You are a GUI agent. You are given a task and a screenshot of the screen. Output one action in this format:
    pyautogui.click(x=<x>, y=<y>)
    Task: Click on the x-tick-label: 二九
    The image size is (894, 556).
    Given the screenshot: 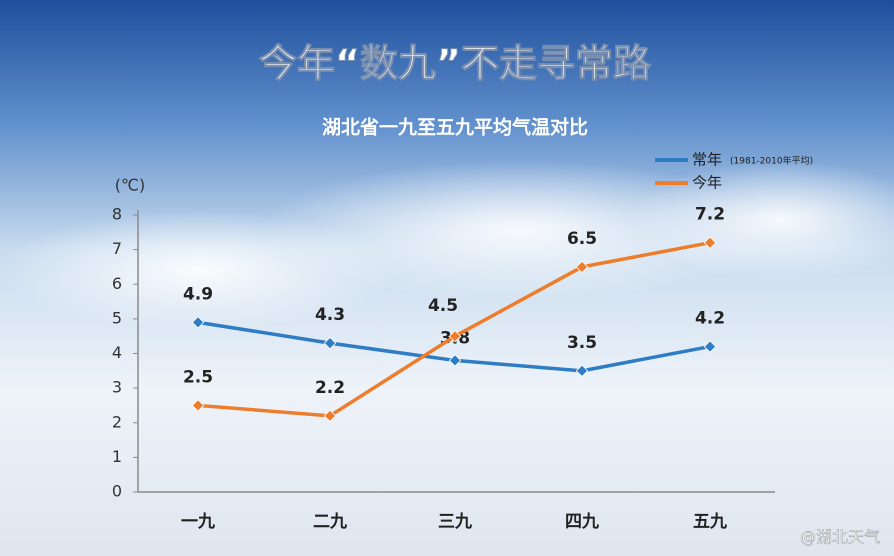 What is the action you would take?
    pyautogui.click(x=330, y=522)
    